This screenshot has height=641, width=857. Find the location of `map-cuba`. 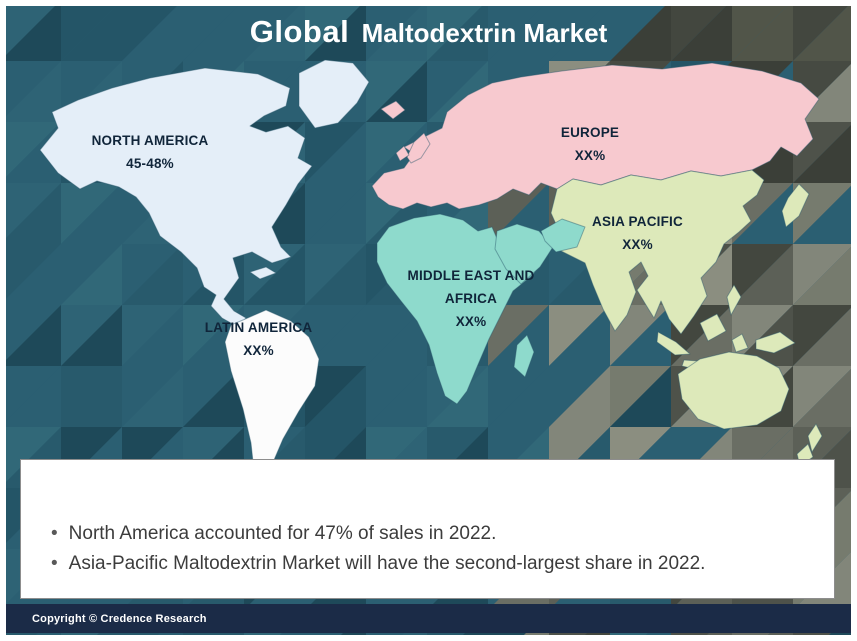

map-cuba is located at coordinates (263, 273).